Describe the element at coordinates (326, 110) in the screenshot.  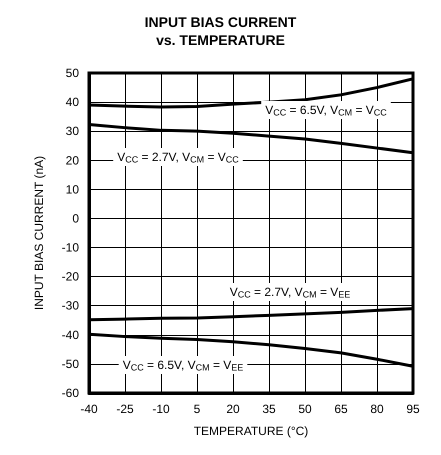
I see `series-label: VCC = 6.5V, VCM = VCC` at that location.